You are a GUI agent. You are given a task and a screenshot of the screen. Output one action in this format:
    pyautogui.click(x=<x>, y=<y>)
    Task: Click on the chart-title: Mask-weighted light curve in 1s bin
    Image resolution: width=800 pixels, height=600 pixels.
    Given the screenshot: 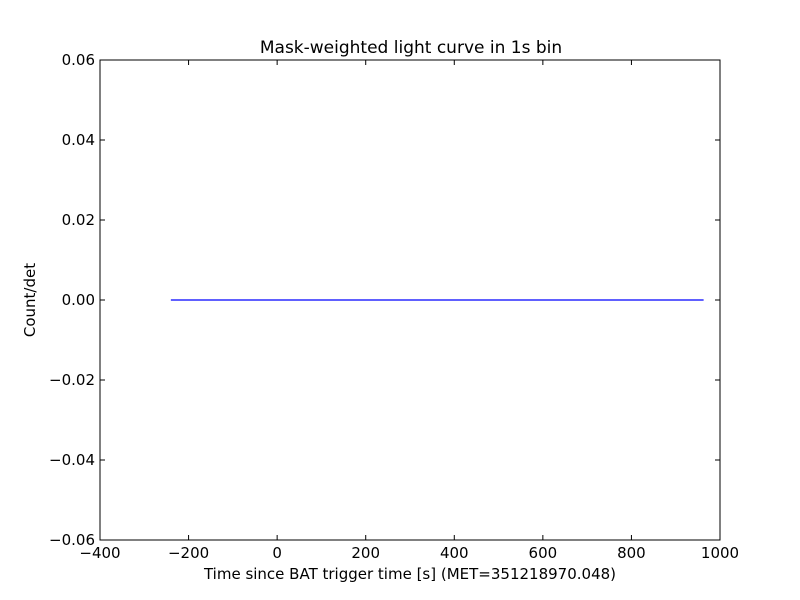 What is the action you would take?
    pyautogui.click(x=411, y=48)
    